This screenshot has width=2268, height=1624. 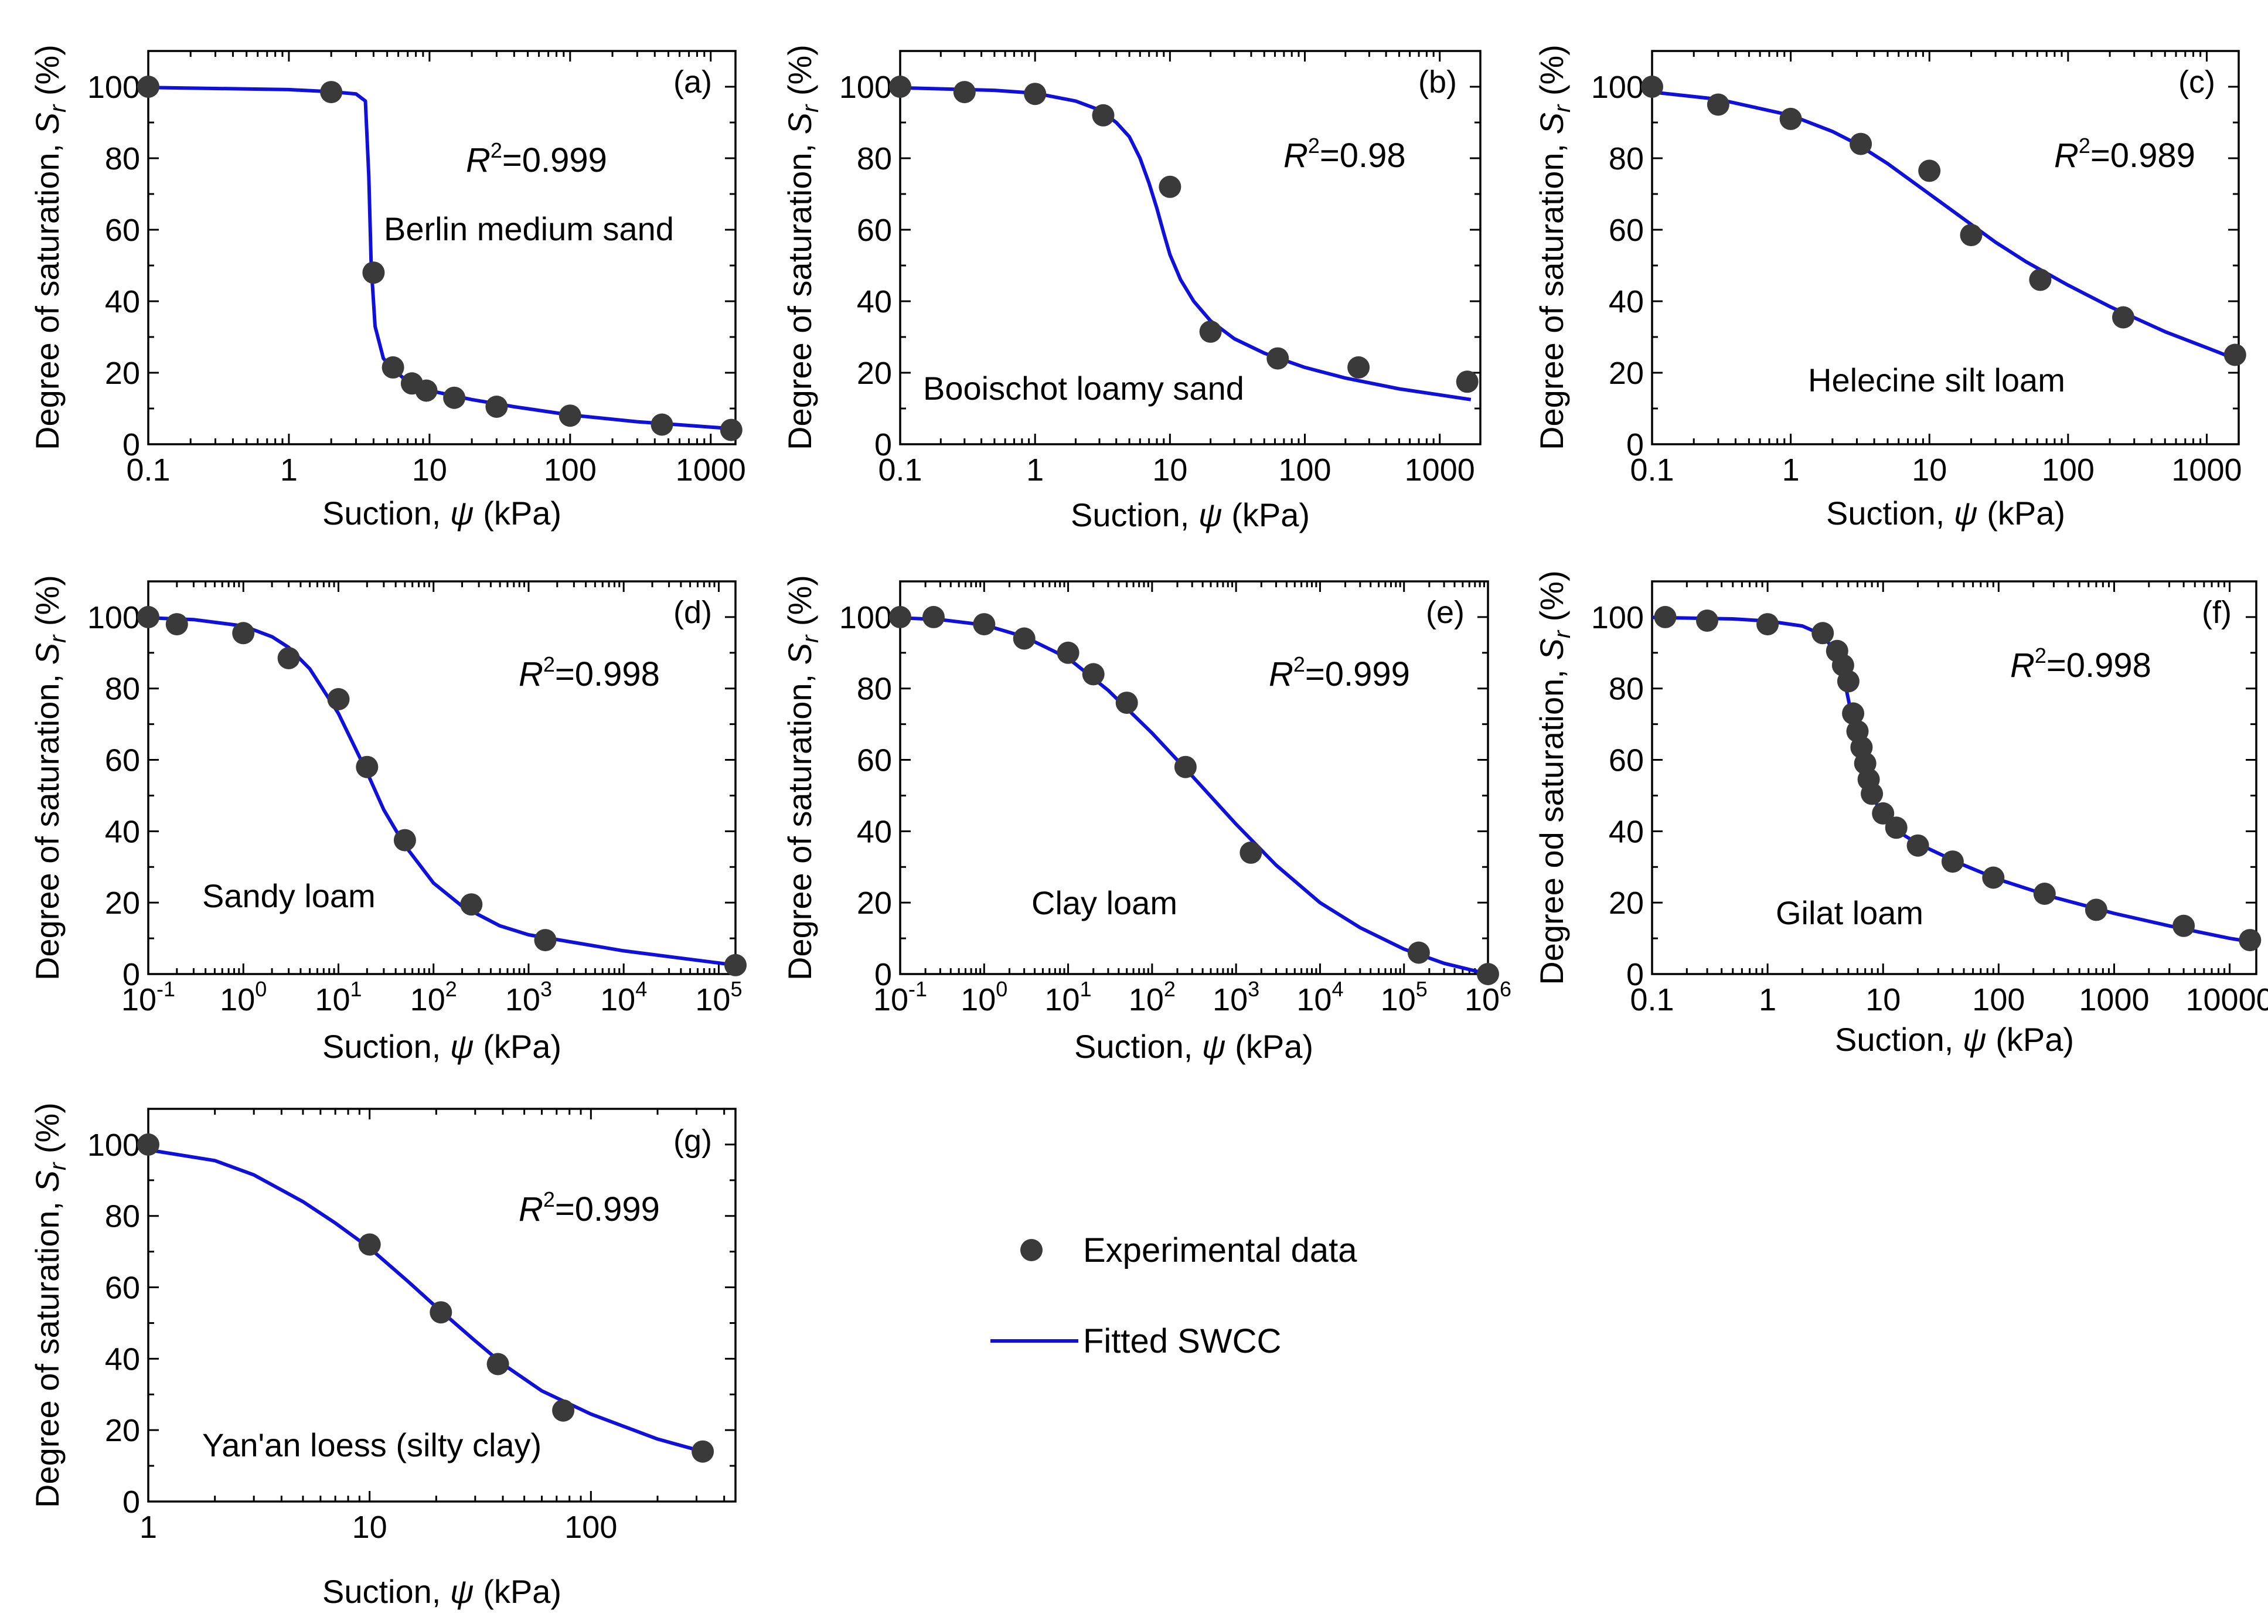 What do you see at coordinates (2217, 612) in the screenshot?
I see `panel-label: (f)` at bounding box center [2217, 612].